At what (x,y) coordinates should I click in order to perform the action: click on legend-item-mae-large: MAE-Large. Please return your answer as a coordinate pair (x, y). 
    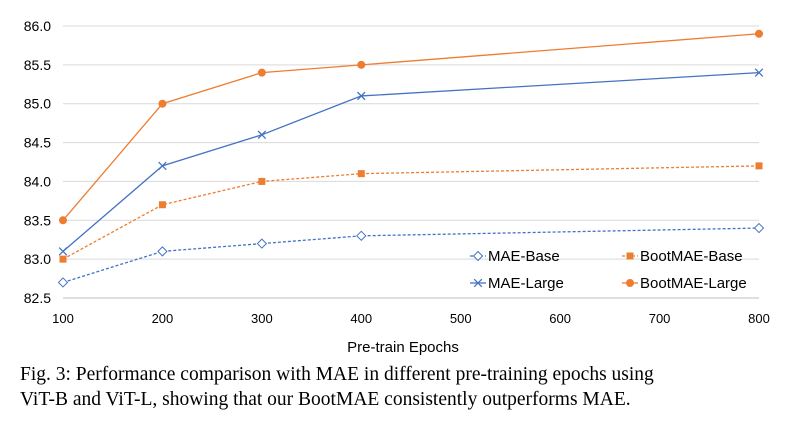
    Looking at the image, I should click on (517, 283).